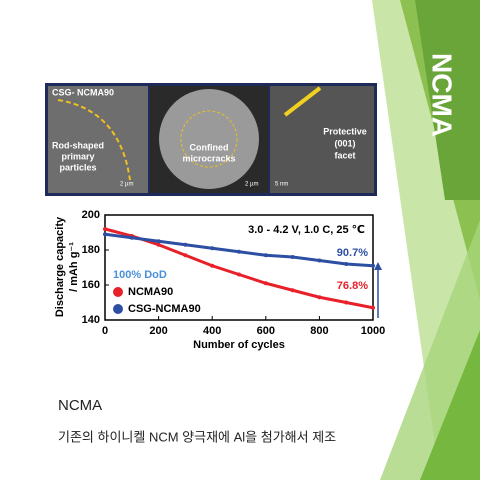  I want to click on x-tick-label: 400, so click(212, 331).